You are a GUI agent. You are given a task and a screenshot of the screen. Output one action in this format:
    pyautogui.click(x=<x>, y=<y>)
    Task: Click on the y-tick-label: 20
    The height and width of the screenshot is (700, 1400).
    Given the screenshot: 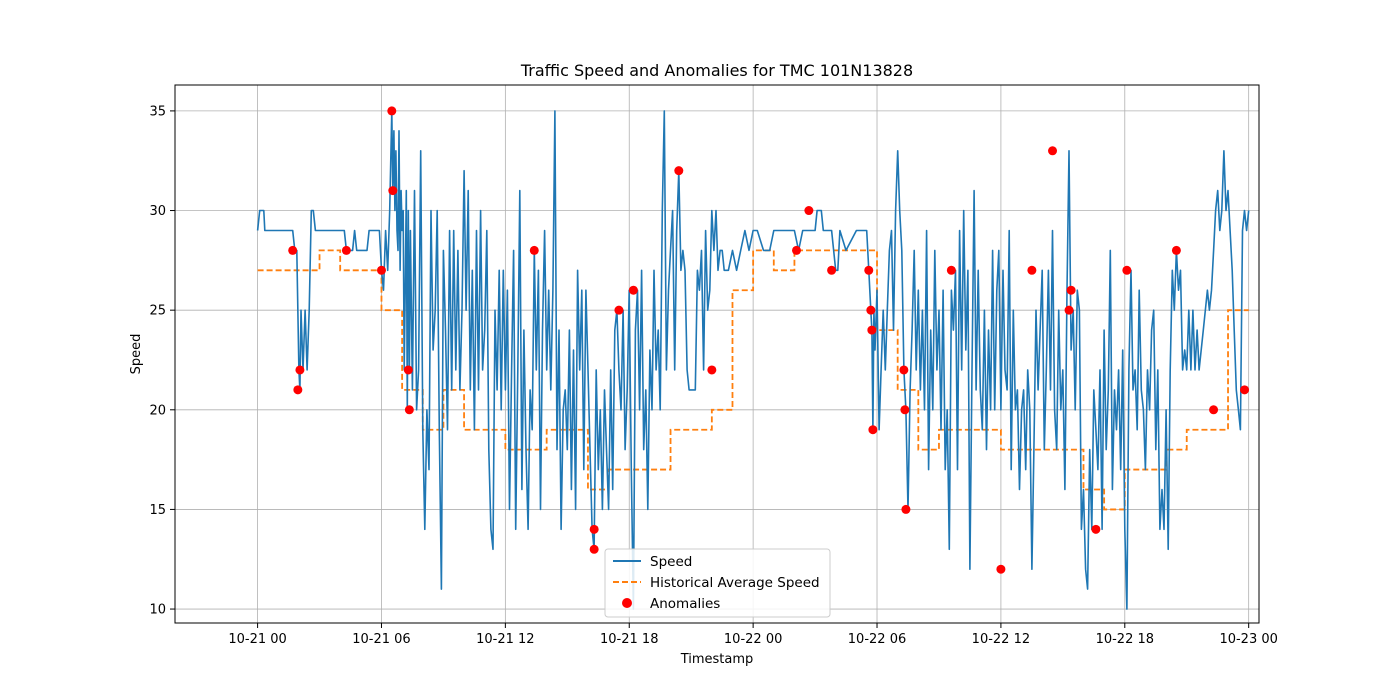 What is the action you would take?
    pyautogui.click(x=157, y=410)
    